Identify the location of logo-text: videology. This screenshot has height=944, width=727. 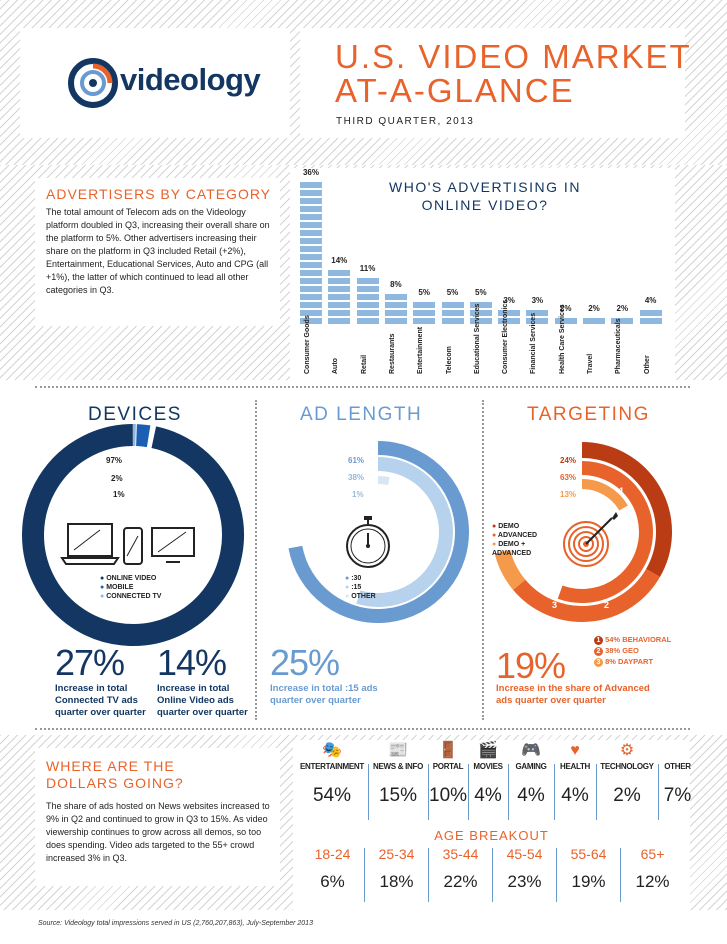
(190, 79).